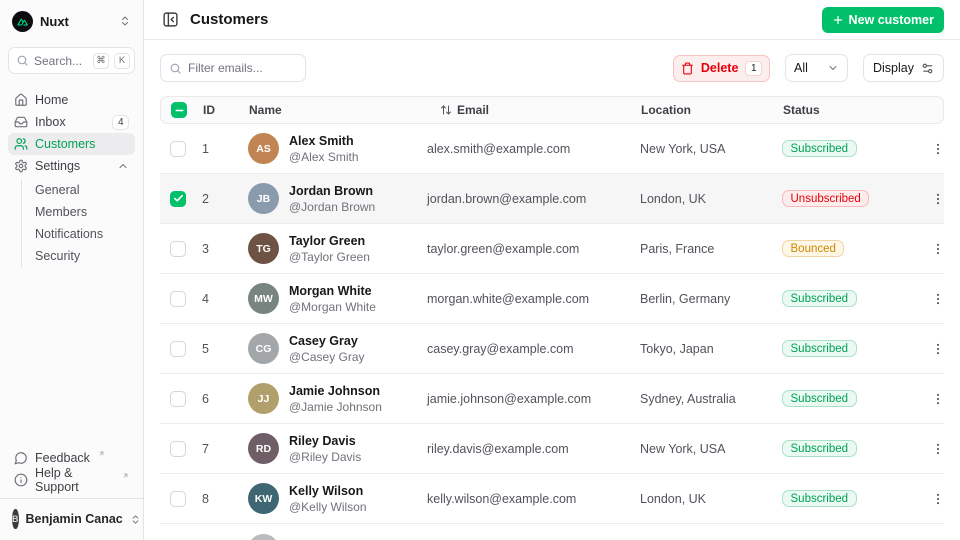 This screenshot has width=960, height=540. What do you see at coordinates (71, 100) in the screenshot?
I see `sidebar-item-home: Home` at bounding box center [71, 100].